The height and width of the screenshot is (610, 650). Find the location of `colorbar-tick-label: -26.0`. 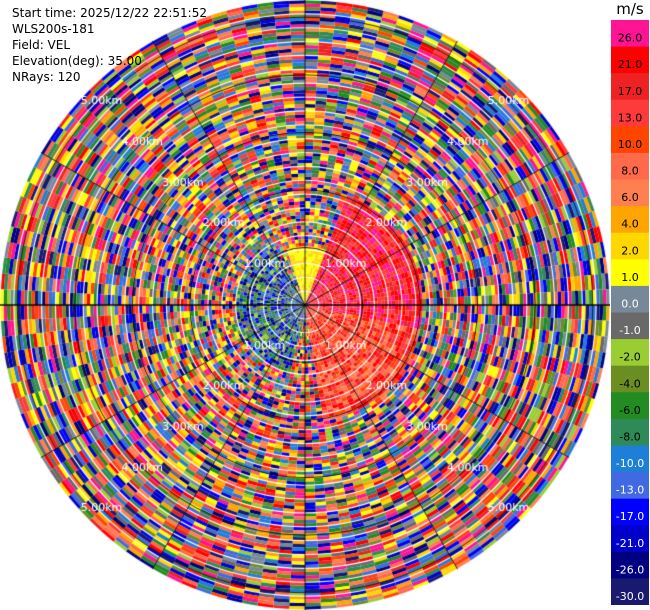

colorbar-tick-label: -26.0 is located at coordinates (630, 569).